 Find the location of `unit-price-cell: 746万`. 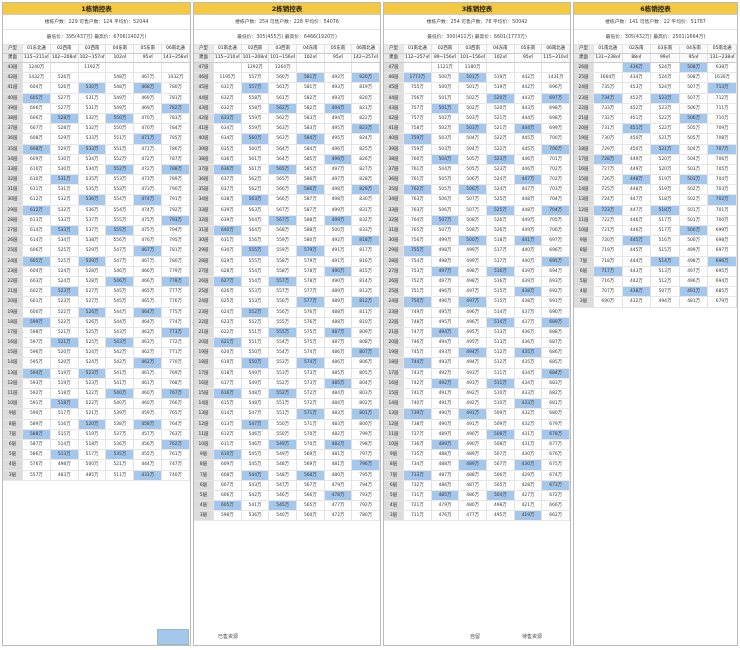

unit-price-cell: 746万 is located at coordinates (418, 343).